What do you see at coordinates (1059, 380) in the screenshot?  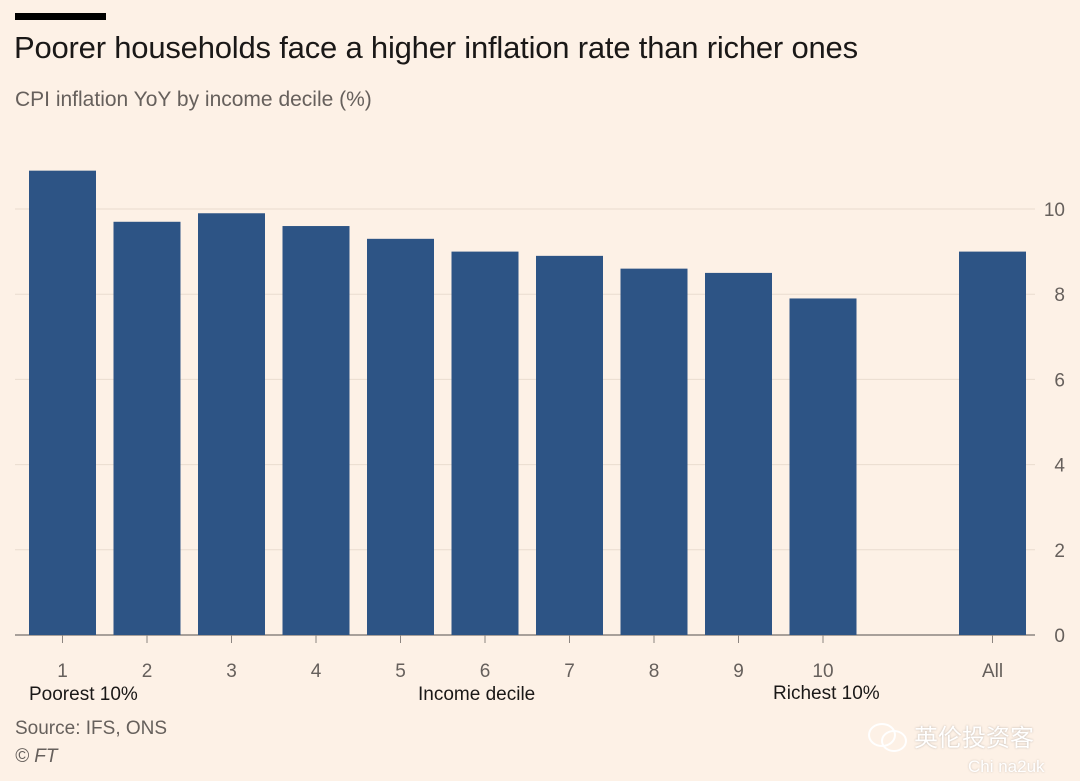 I see `y-tick-label: 6` at bounding box center [1059, 380].